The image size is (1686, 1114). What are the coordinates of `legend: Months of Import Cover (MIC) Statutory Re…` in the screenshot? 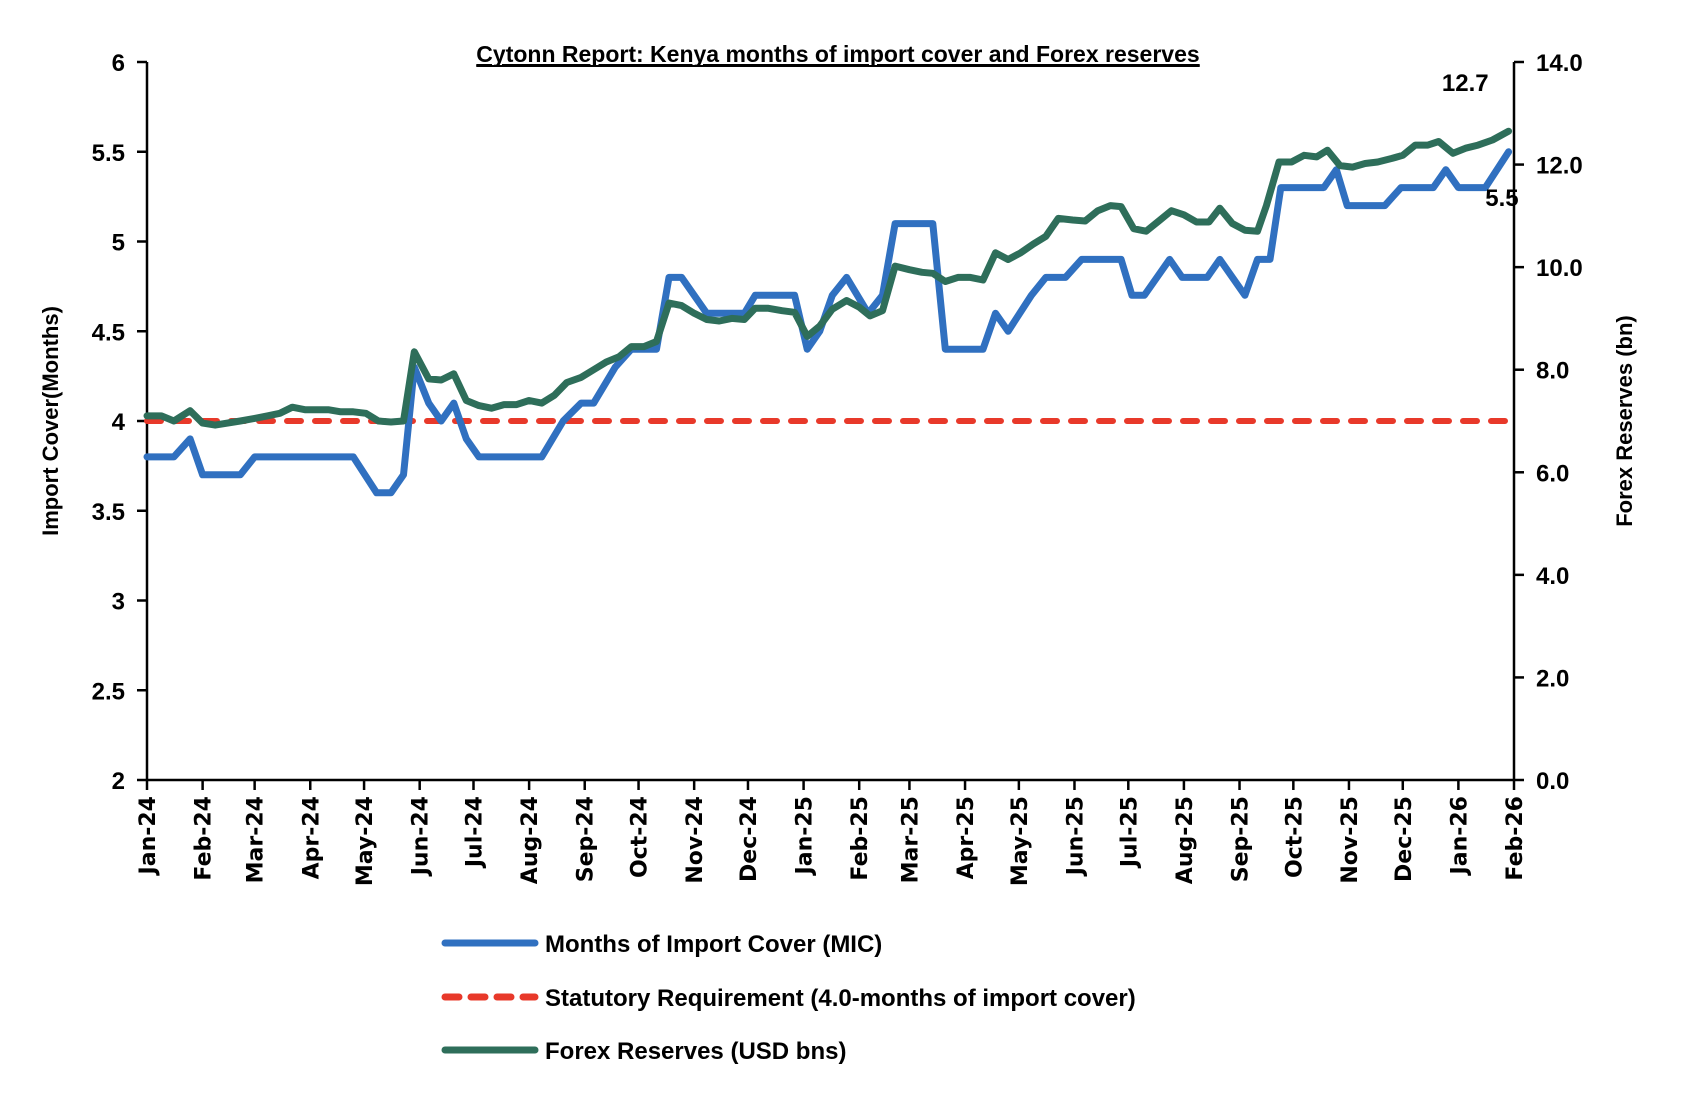 It's located at (788, 998).